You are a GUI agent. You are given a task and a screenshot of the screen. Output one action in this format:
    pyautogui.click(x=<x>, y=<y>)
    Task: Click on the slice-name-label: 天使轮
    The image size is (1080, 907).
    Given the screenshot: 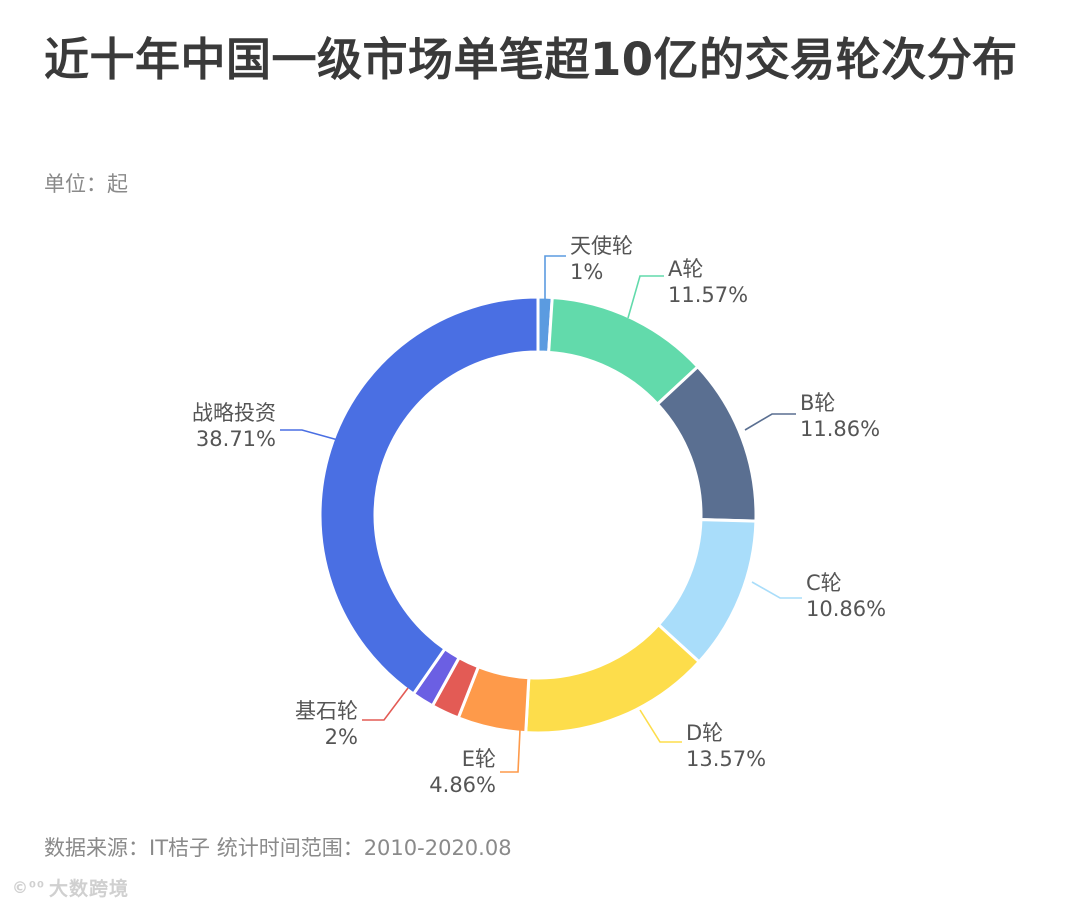 What is the action you would take?
    pyautogui.click(x=601, y=246)
    